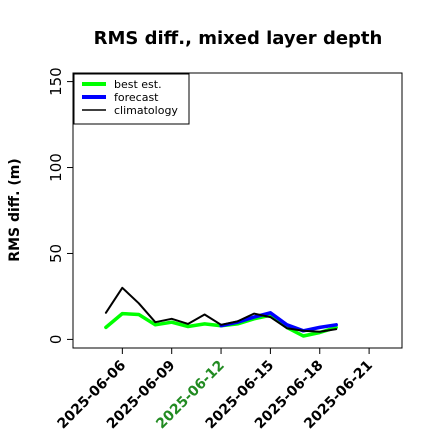 This screenshot has height=440, width=440. Describe the element at coordinates (138, 84) in the screenshot. I see `legend-label: best est.` at that location.